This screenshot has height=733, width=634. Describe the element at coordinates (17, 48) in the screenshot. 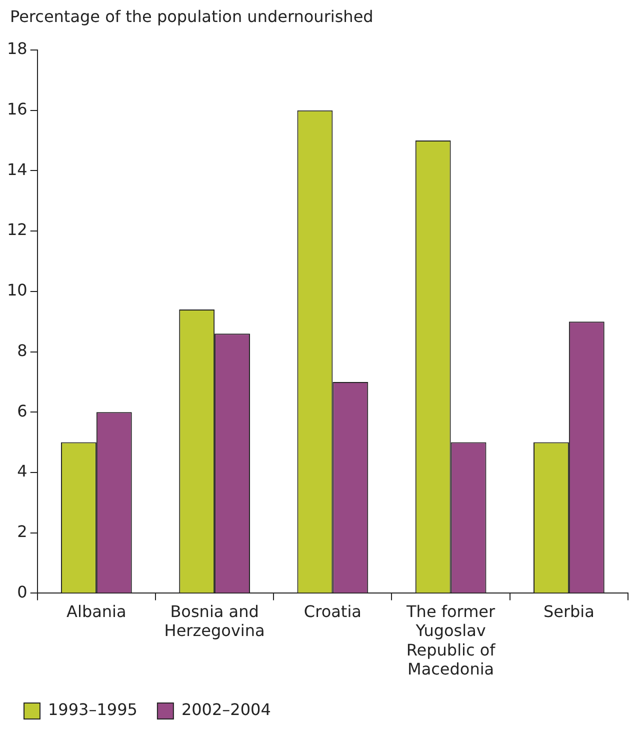

I see `y-tick-label: 18` at that location.